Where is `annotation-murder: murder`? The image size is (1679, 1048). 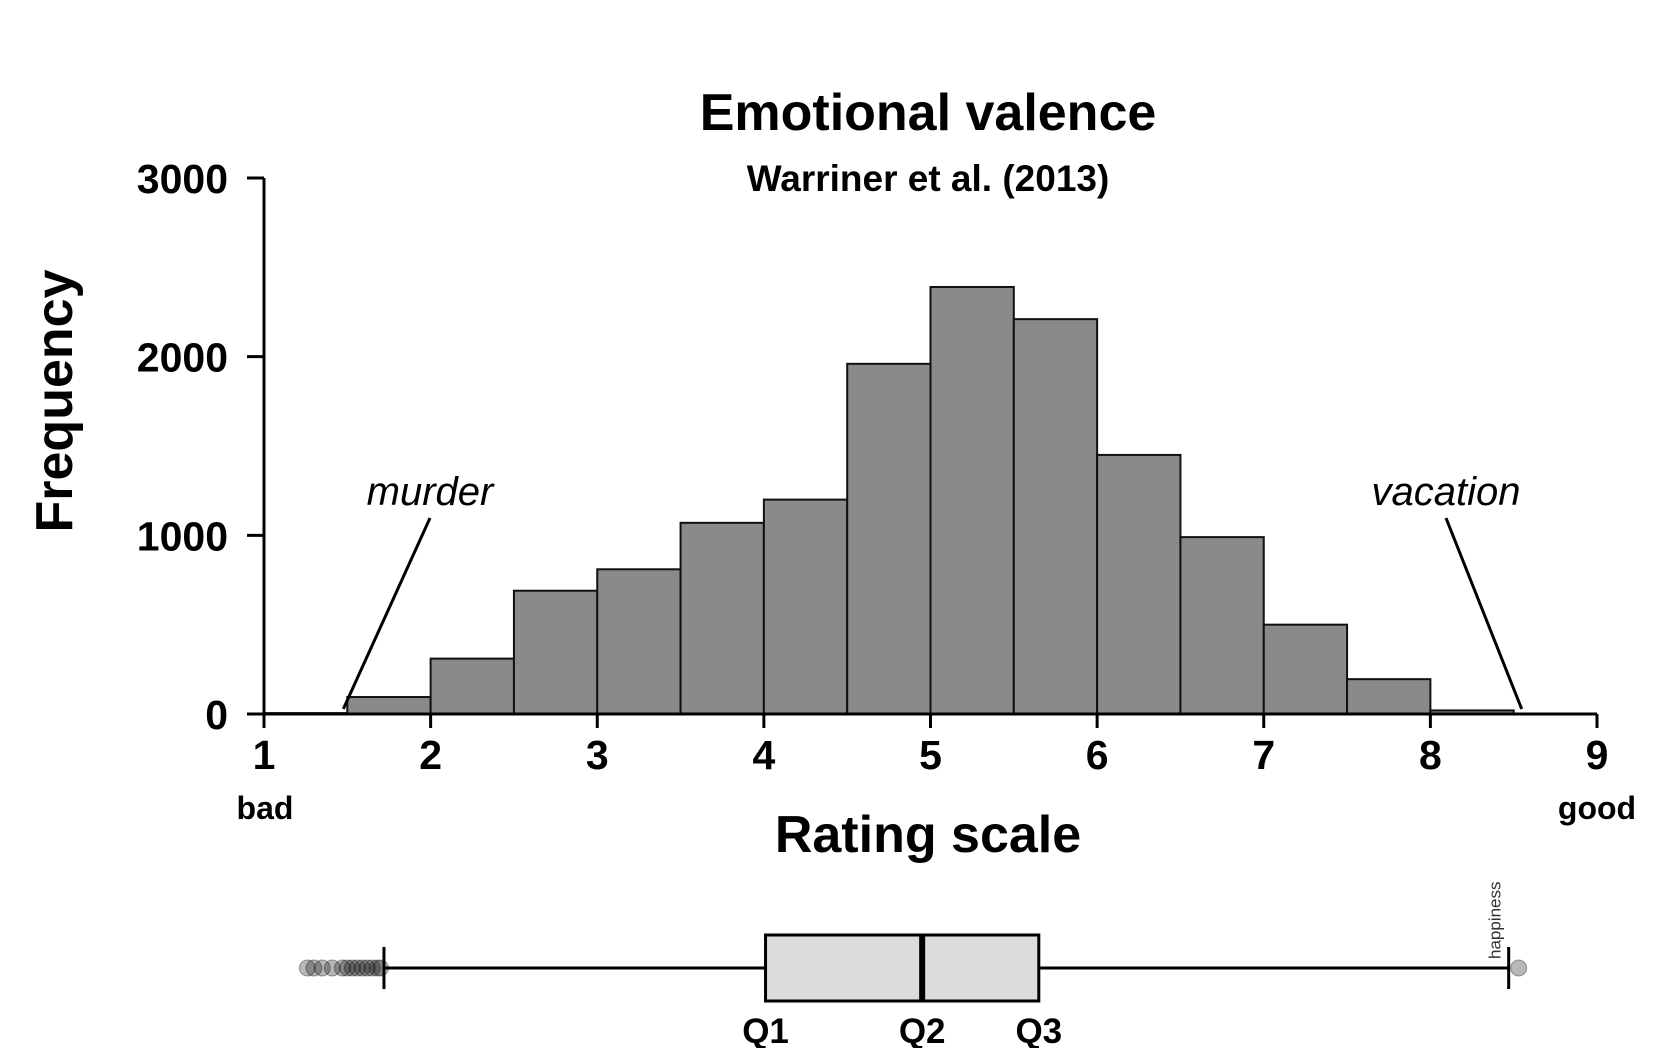 annotation-murder: murder is located at coordinates (431, 492).